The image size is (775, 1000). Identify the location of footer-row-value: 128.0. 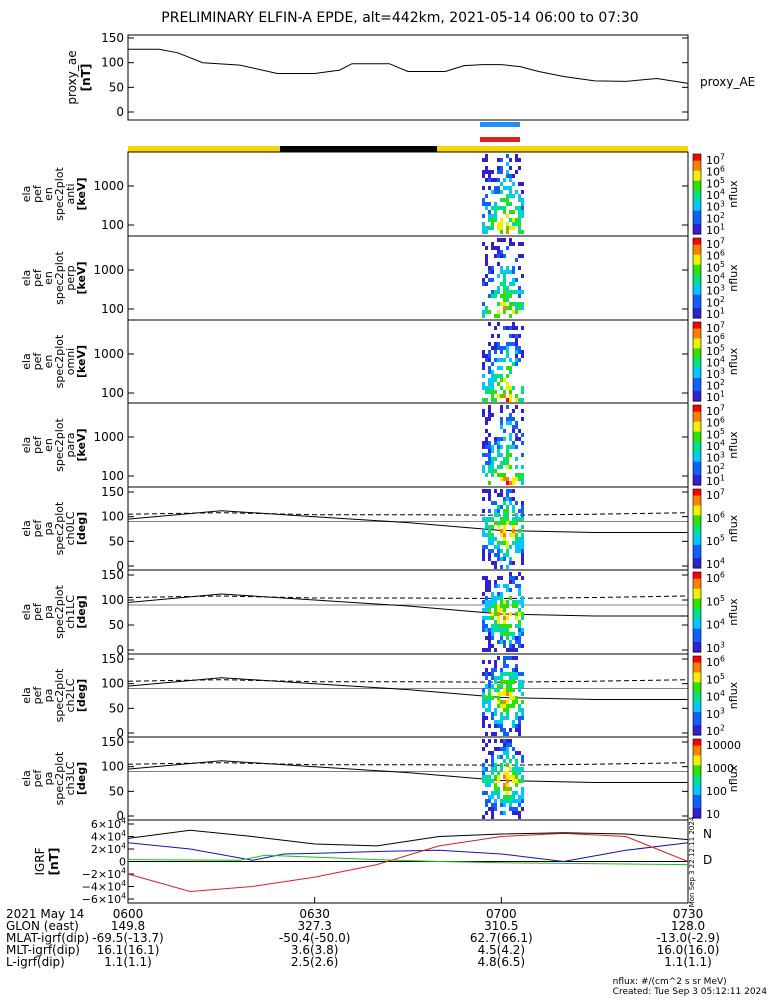
(688, 926).